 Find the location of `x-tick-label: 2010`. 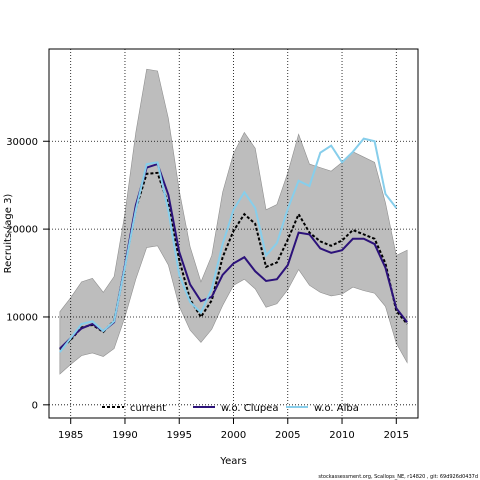

x-tick-label: 2010 is located at coordinates (341, 435).